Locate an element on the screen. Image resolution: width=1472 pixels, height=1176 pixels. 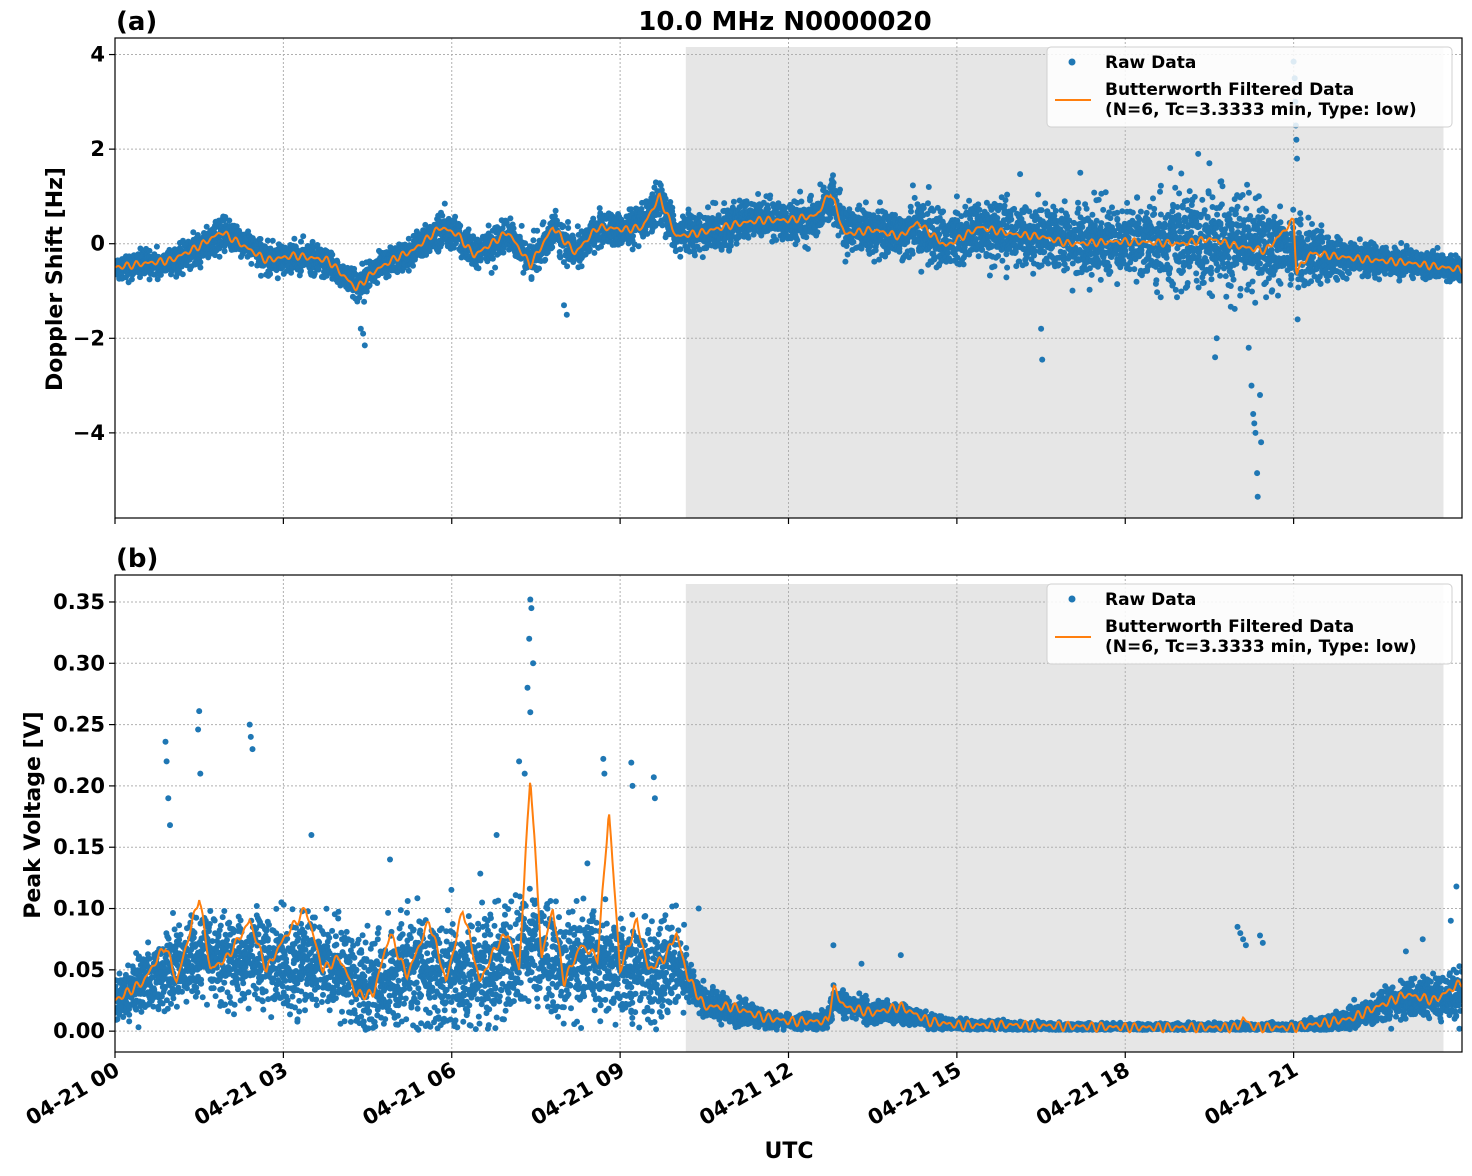
figure-title: 10.0 MHz N0000020 is located at coordinates (784, 22).